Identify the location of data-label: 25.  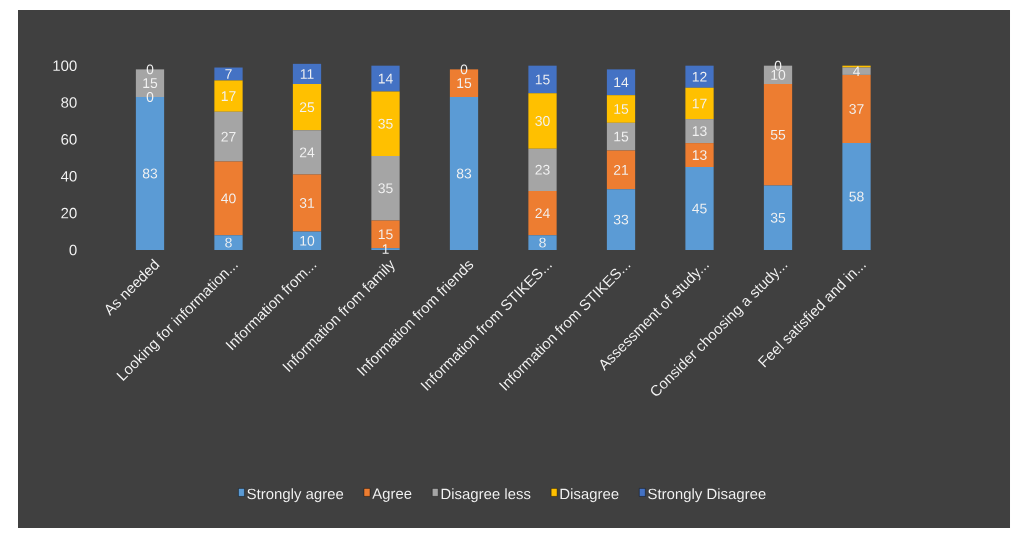
(307, 107).